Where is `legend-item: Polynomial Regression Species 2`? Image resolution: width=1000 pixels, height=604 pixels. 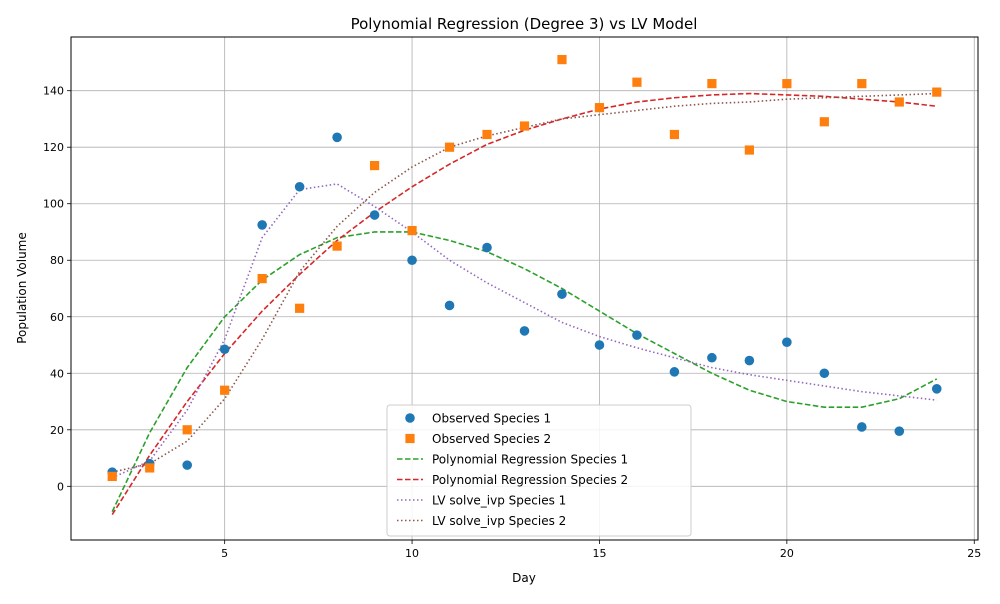 legend-item: Polynomial Regression Species 2 is located at coordinates (512, 480).